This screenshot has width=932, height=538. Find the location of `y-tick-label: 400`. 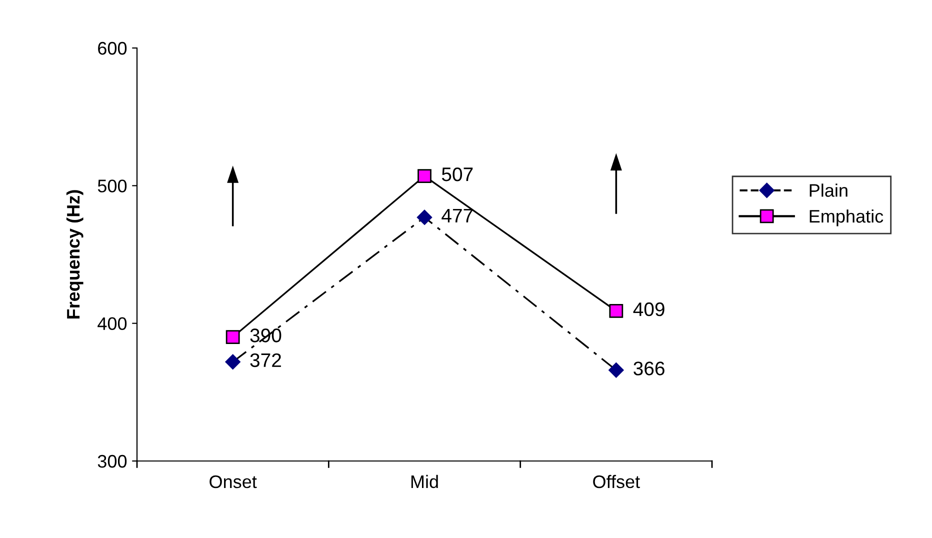

y-tick-label: 400 is located at coordinates (112, 323).